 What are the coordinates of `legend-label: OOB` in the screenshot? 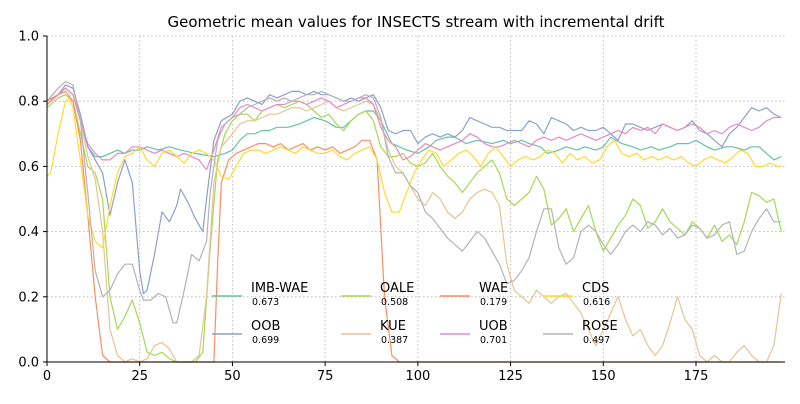 It's located at (265, 326).